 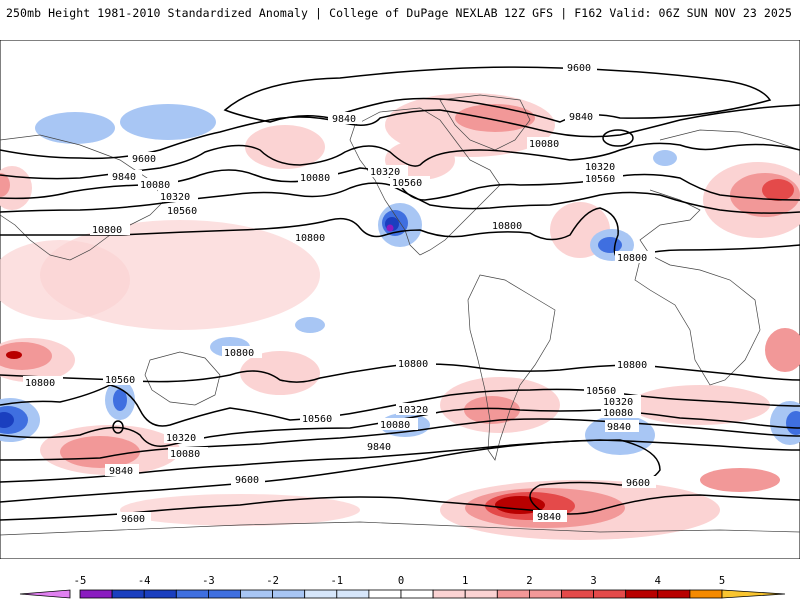 What do you see at coordinates (465, 581) in the screenshot?
I see `colorbar-tick-label: 1` at bounding box center [465, 581].